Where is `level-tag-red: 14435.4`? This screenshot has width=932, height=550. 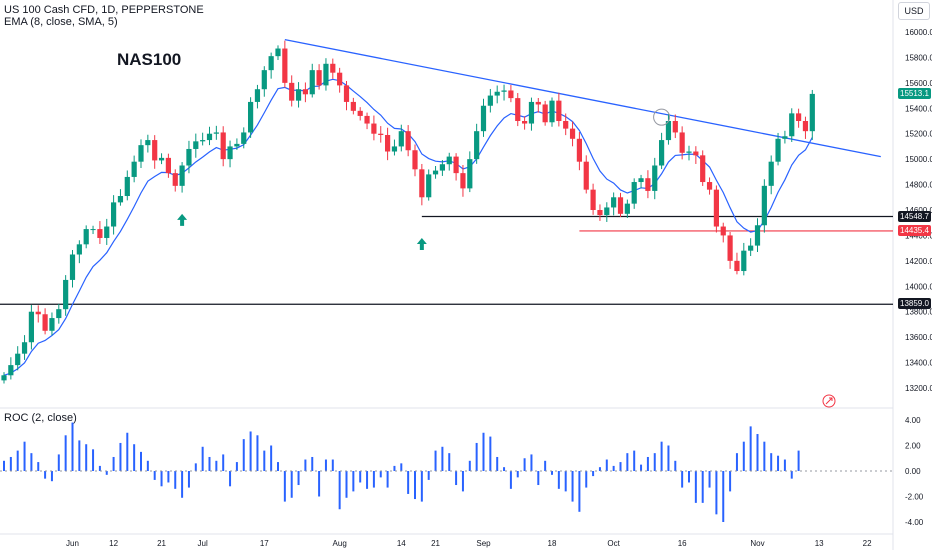
level-tag-red: 14435.4 is located at coordinates (914, 230).